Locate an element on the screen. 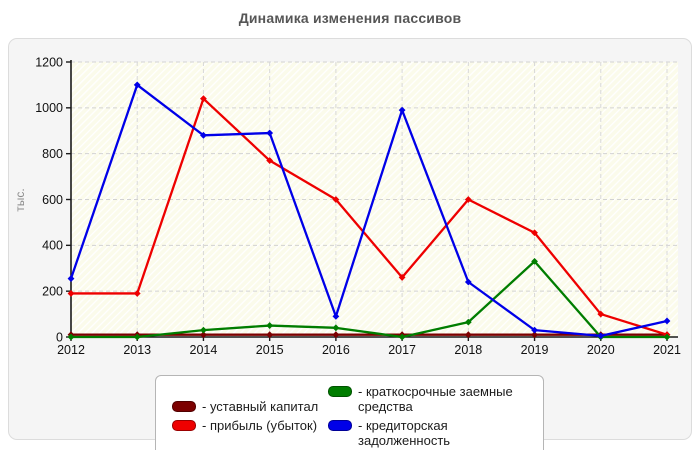 The image size is (700, 450). y-tick-label: 1000 is located at coordinates (49, 108).